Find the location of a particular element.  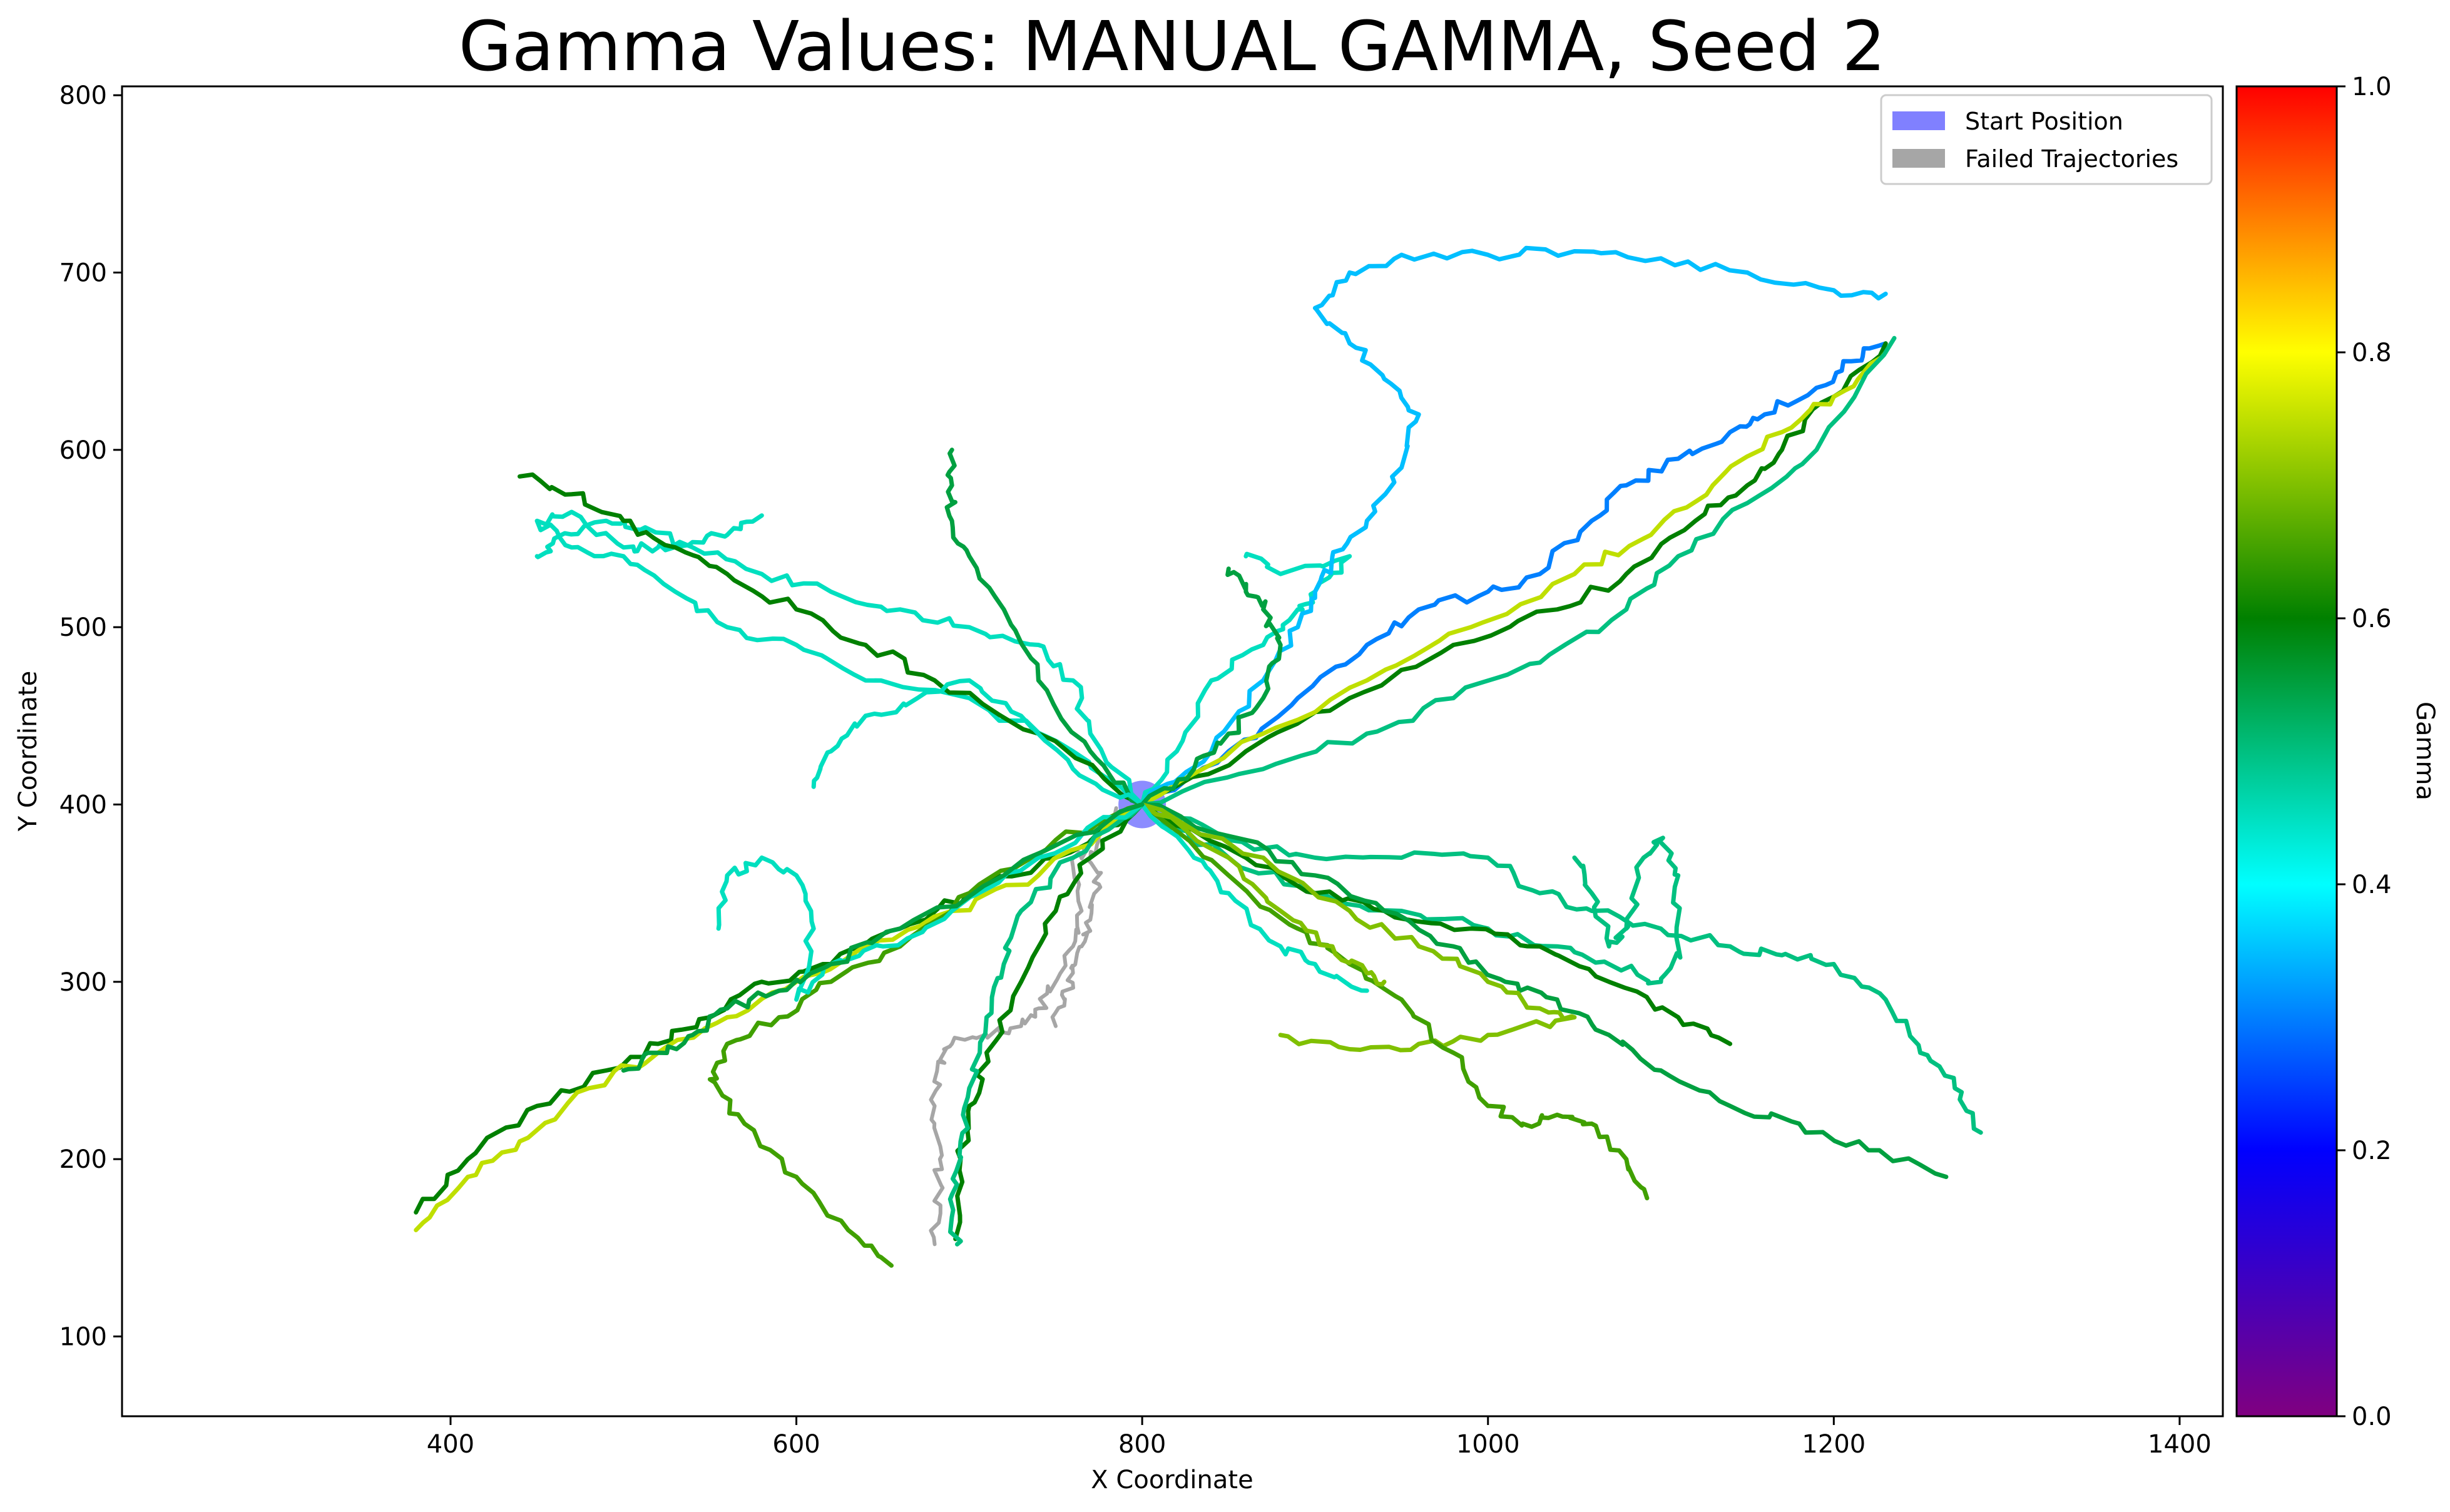

failed-trajectory is located at coordinates (1084, 917).